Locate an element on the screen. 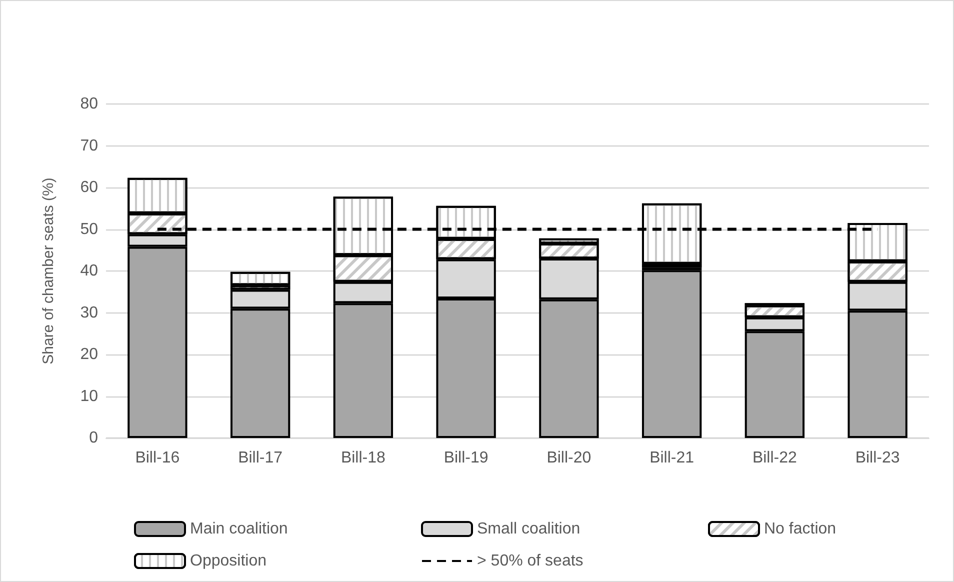  x-tick-label: Bill-18 is located at coordinates (363, 458).